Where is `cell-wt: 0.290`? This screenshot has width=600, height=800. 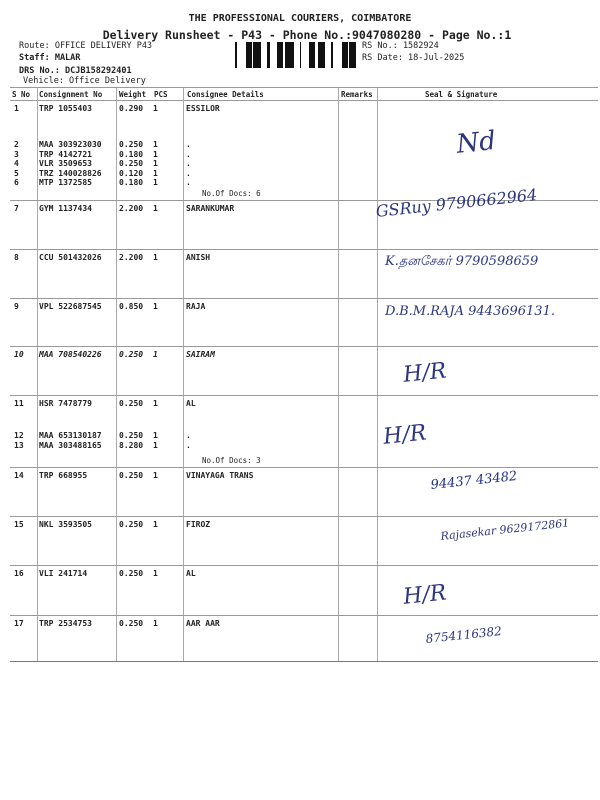
cell-wt: 0.290 is located at coordinates (131, 108).